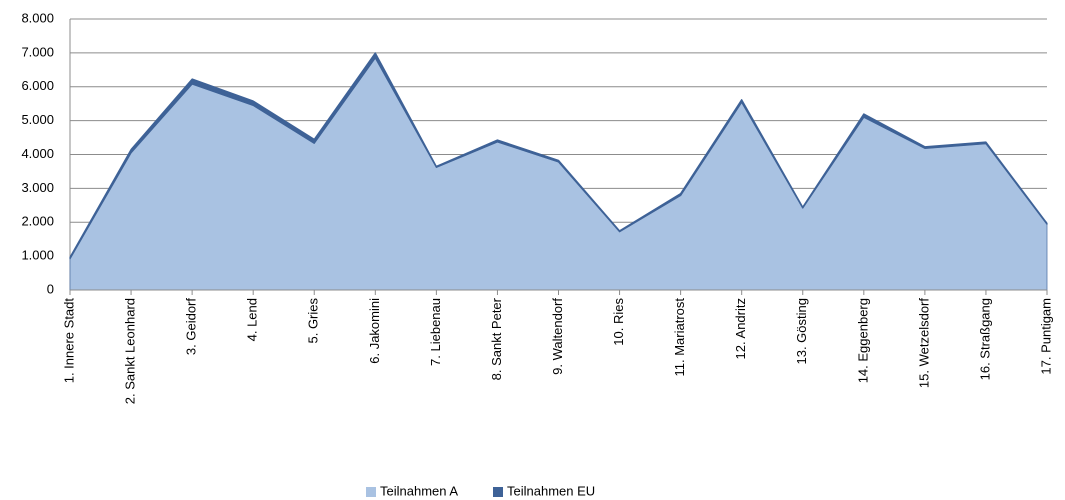 The height and width of the screenshot is (500, 1065). What do you see at coordinates (37, 153) in the screenshot?
I see `y-tick-label: 4.000` at bounding box center [37, 153].